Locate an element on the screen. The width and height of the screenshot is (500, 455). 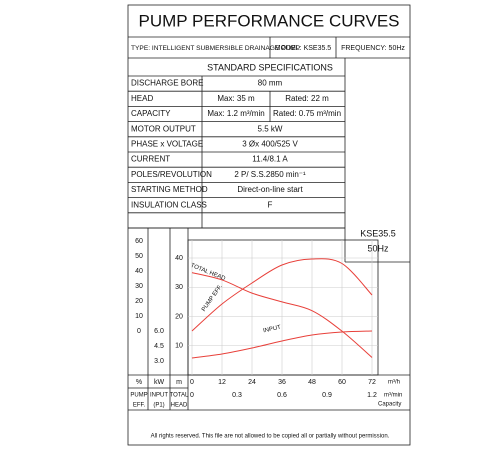
x2-tick-label: 0.3 is located at coordinates (237, 395).